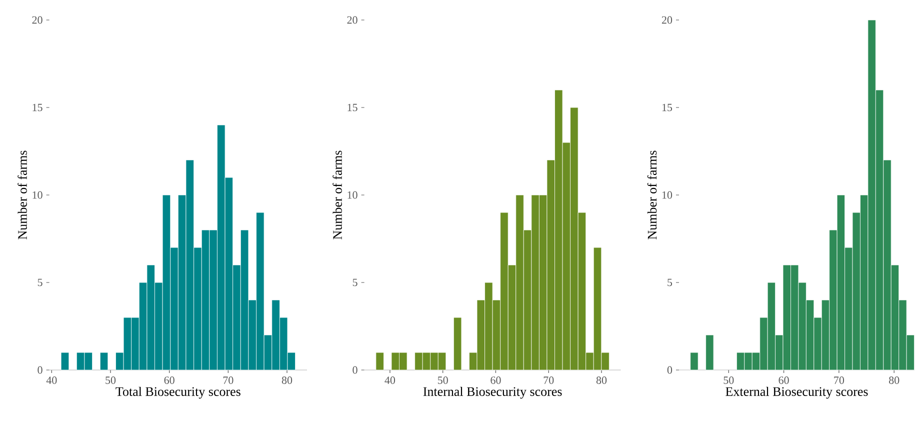  I want to click on x-axis-title: External Biosecurity scores, so click(797, 392).